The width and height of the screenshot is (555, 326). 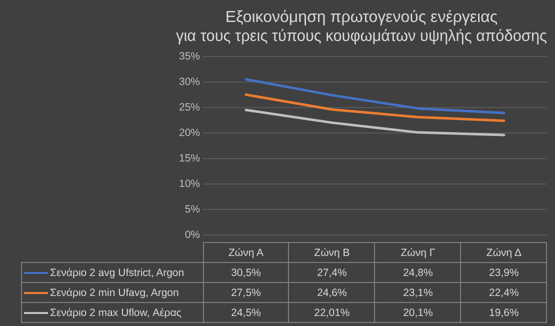 What do you see at coordinates (246, 292) in the screenshot?
I see `data-label: 27,5%` at bounding box center [246, 292].